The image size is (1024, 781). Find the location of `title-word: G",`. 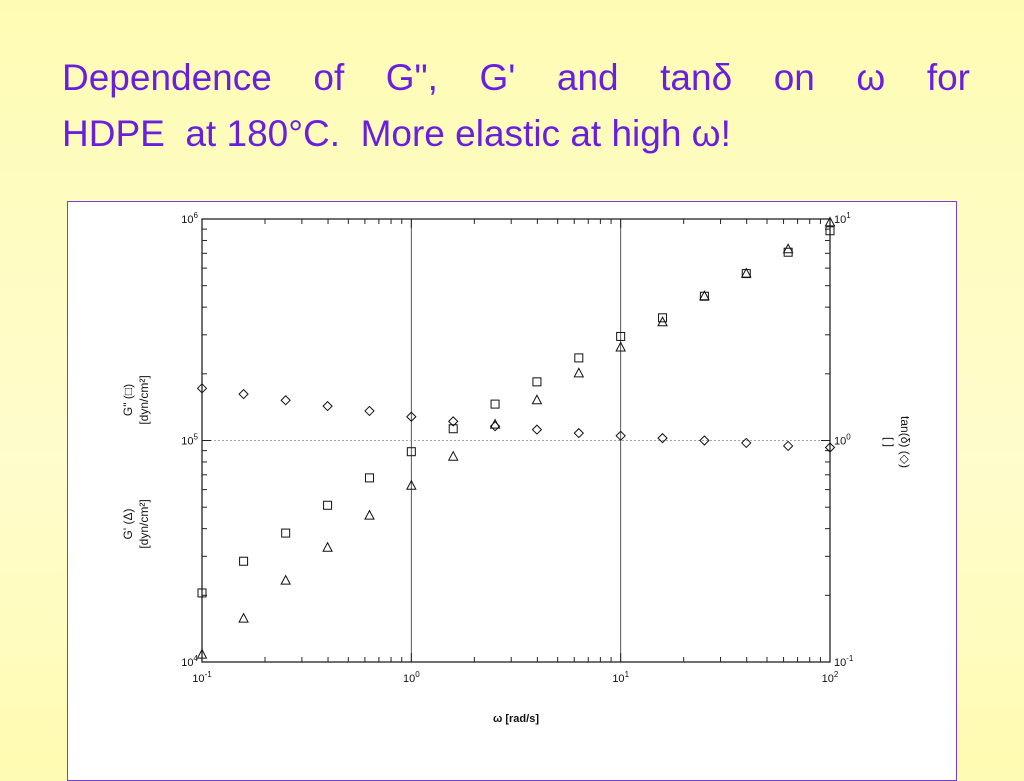

title-word: G", is located at coordinates (411, 77).